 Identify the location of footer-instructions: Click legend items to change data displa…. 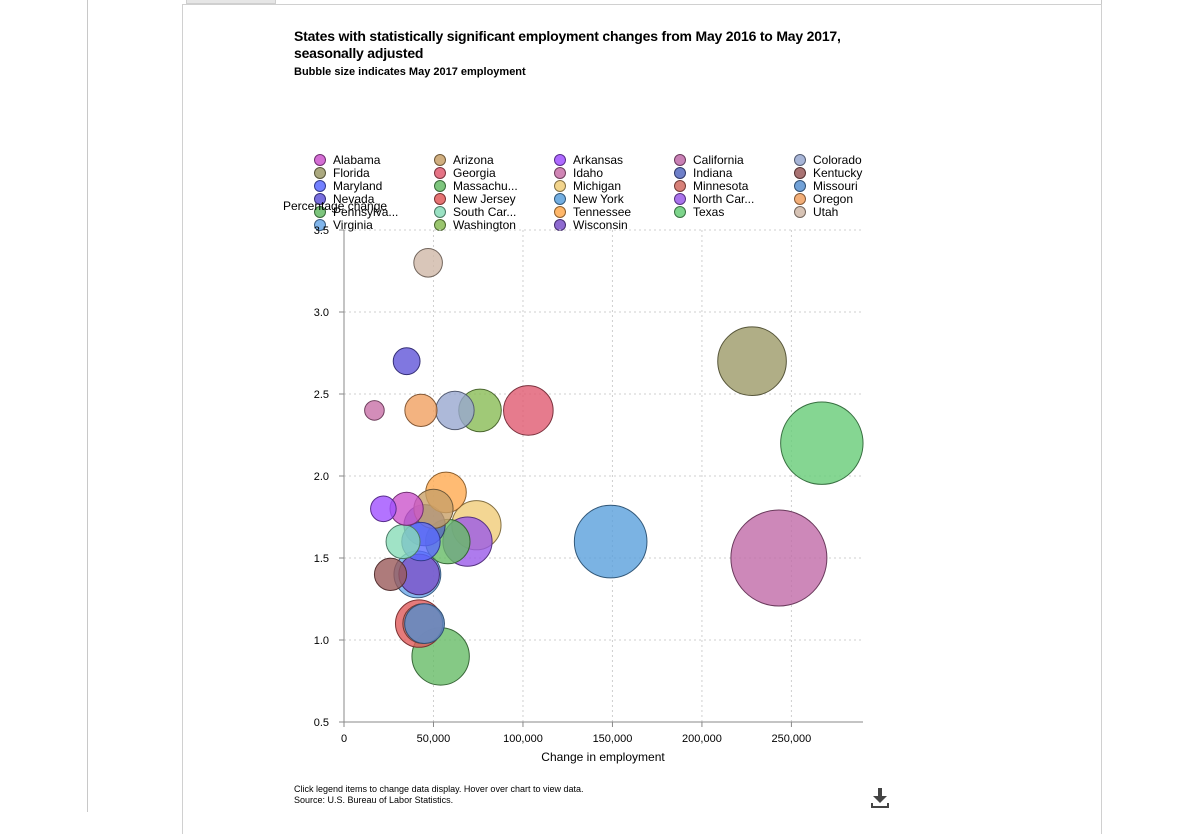
(439, 789).